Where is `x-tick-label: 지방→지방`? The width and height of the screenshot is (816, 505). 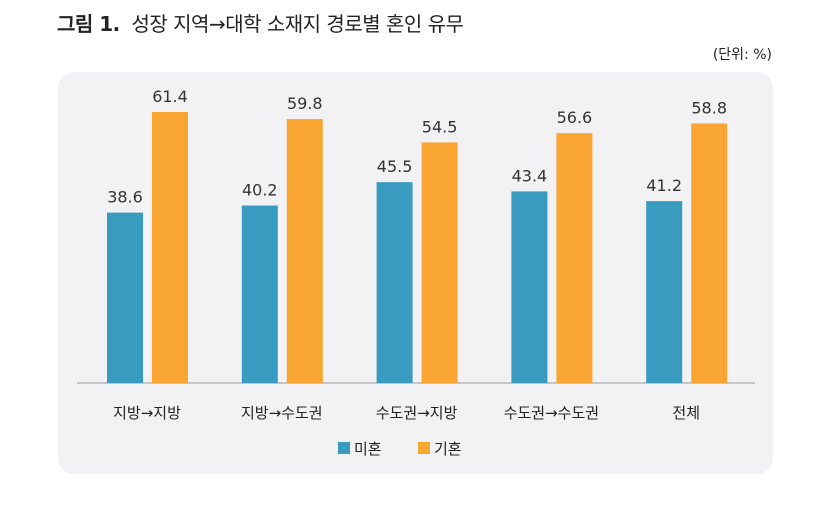
x-tick-label: 지방→지방 is located at coordinates (147, 413).